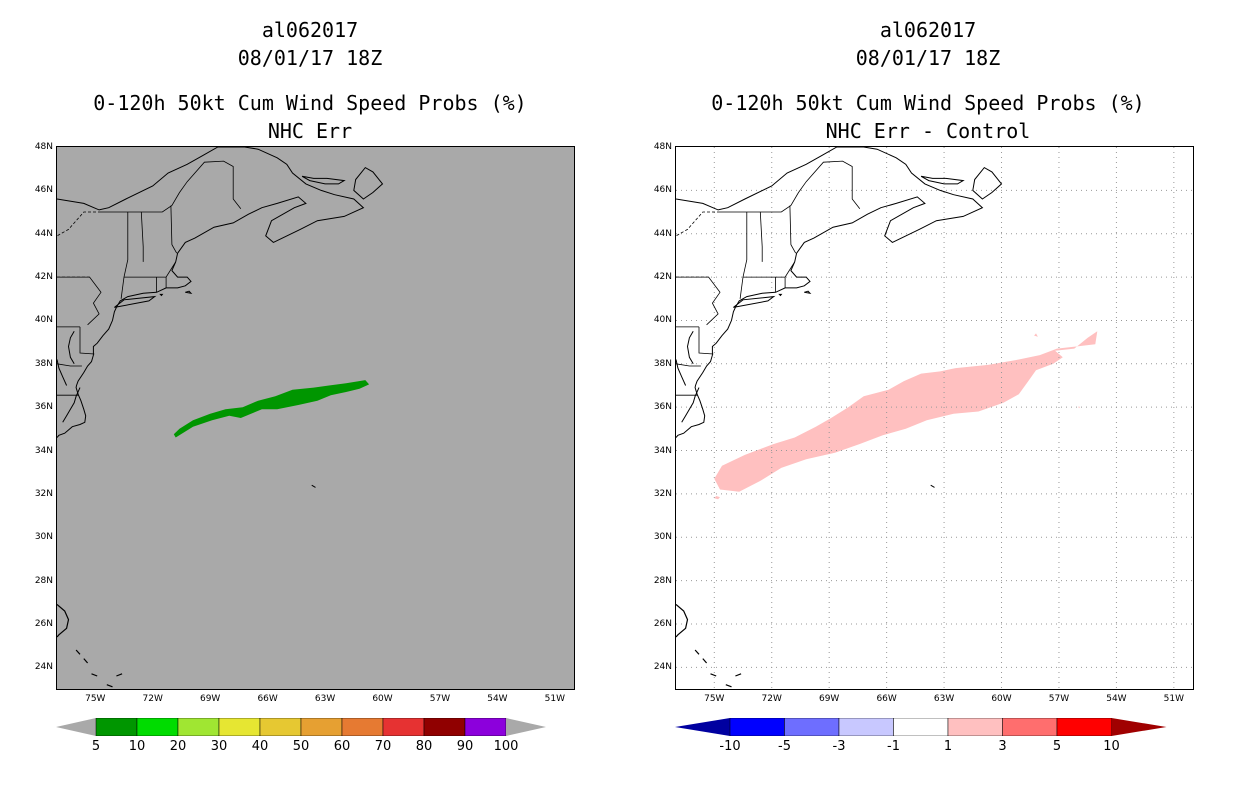  I want to click on right-colorbar, so click(921, 727).